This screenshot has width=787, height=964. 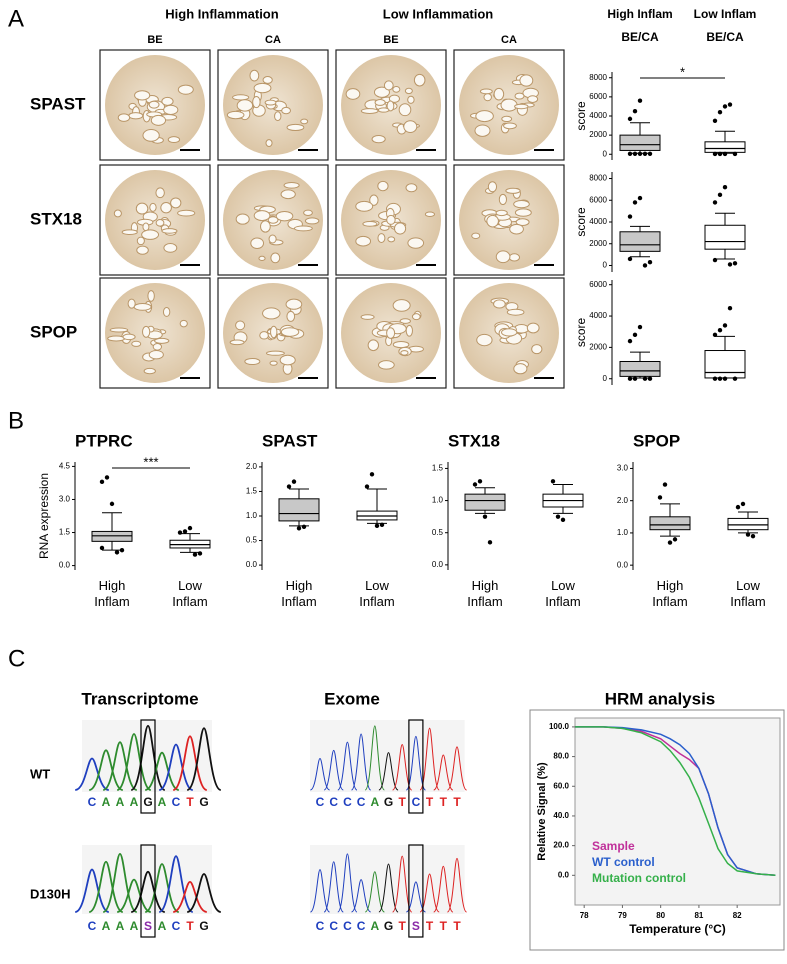 I want to click on y-tick-label: 1.0, so click(x=252, y=515).